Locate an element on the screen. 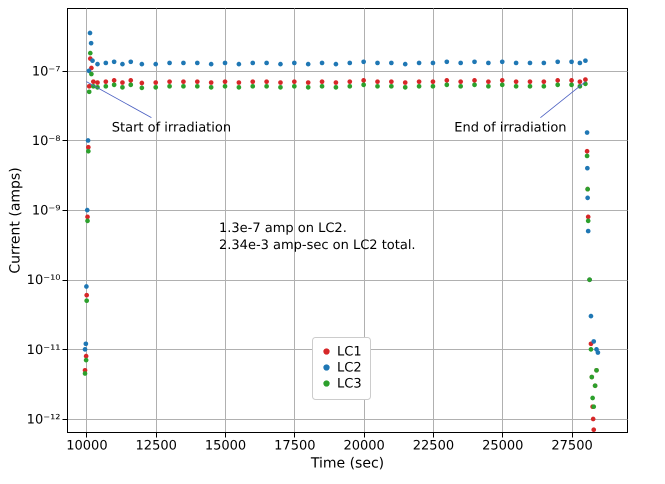  legend-label: LC3 is located at coordinates (349, 384).